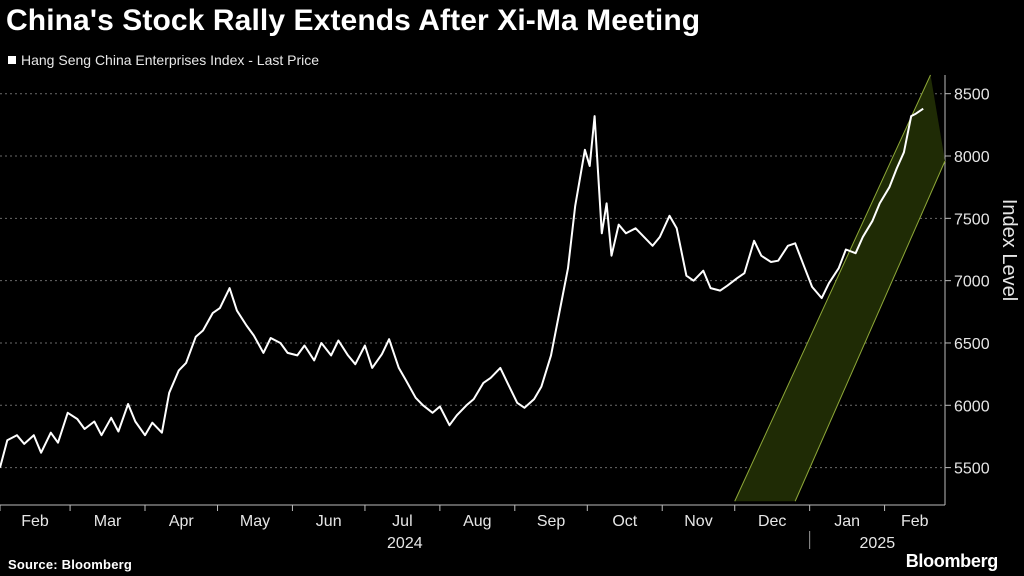  Describe the element at coordinates (402, 521) in the screenshot. I see `x-tick-label: Jul` at that location.